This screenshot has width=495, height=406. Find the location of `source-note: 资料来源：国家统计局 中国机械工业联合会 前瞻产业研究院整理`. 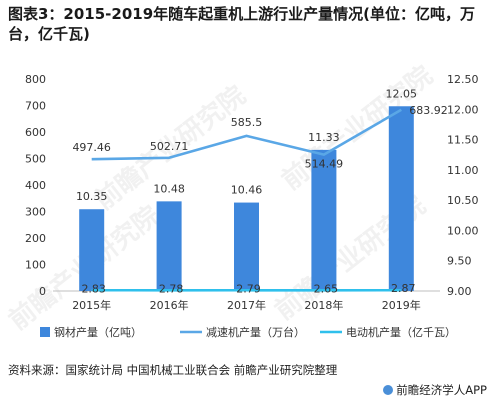

source-note: 资料来源：国家统计局 中国机械工业联合会 前瞻产业研究院整理 is located at coordinates (173, 370).